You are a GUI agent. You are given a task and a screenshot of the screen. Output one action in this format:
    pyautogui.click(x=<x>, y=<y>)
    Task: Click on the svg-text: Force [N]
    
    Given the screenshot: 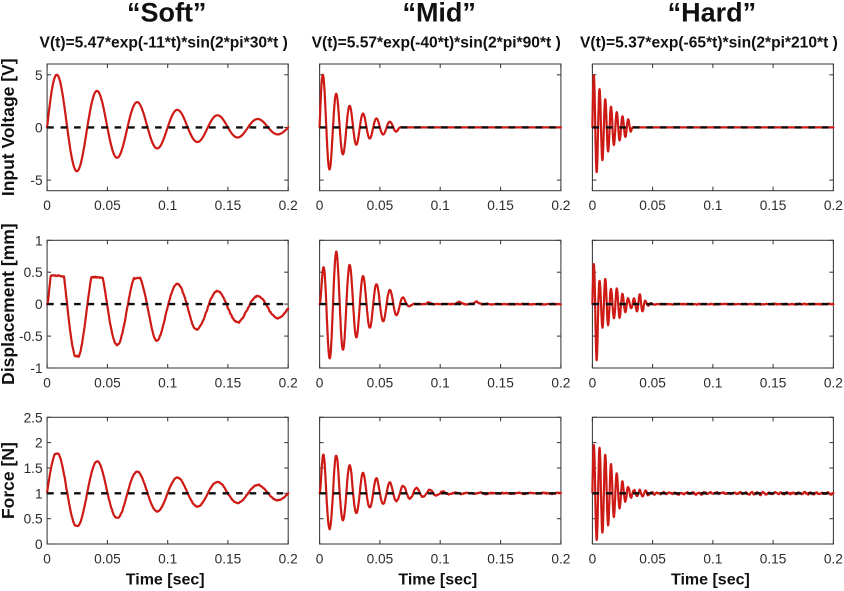 What is the action you would take?
    pyautogui.click(x=9, y=480)
    